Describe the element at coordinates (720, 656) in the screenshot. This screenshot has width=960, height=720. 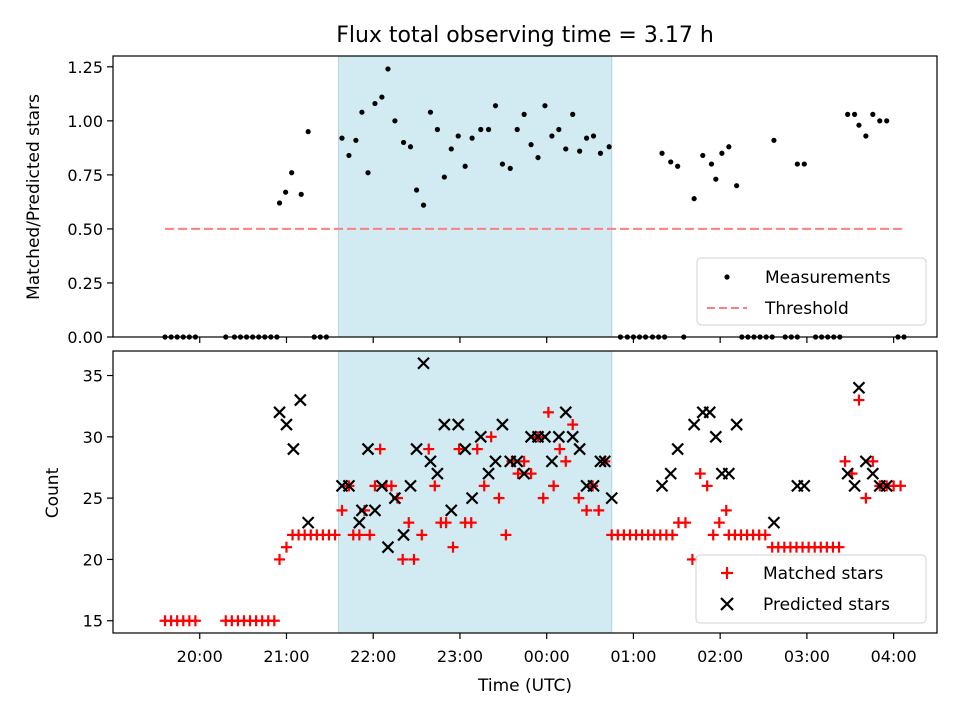
I see `x-tick-label: 02:00` at that location.